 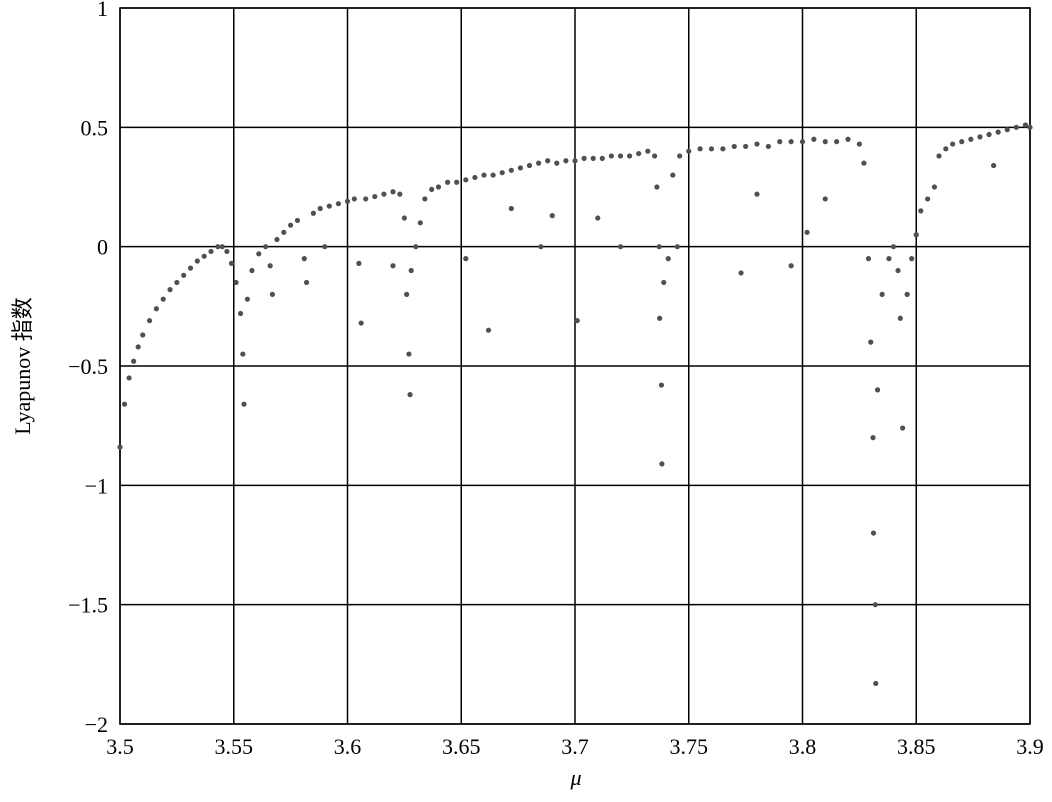 What do you see at coordinates (22, 366) in the screenshot?
I see `y-axis-label: Lyapunov 指数` at bounding box center [22, 366].